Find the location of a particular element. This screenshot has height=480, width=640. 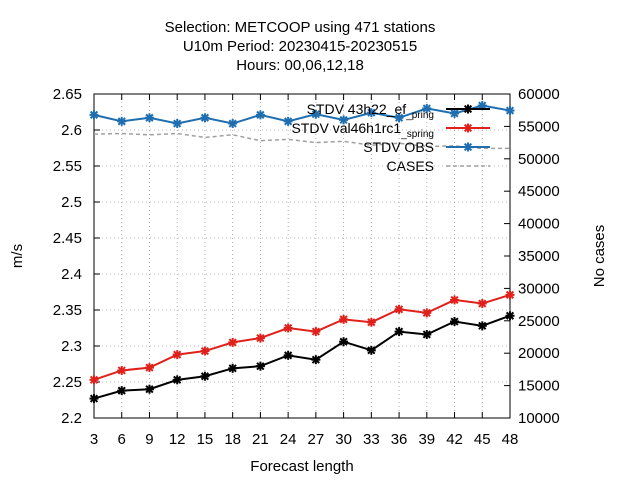

y-tick-label: 2.5 is located at coordinates (71, 202).